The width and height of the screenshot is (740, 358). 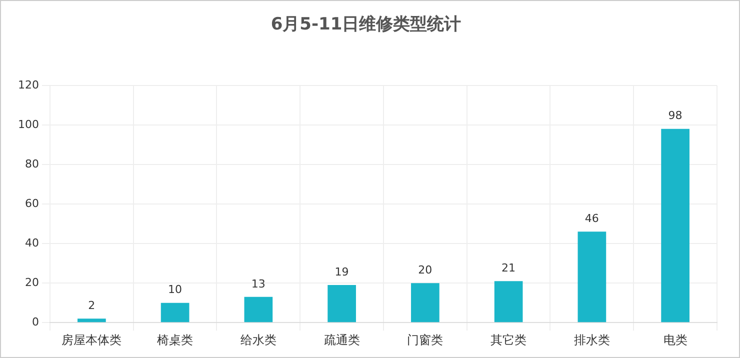 I want to click on x-tick-label: 椅桌类, so click(x=175, y=339).